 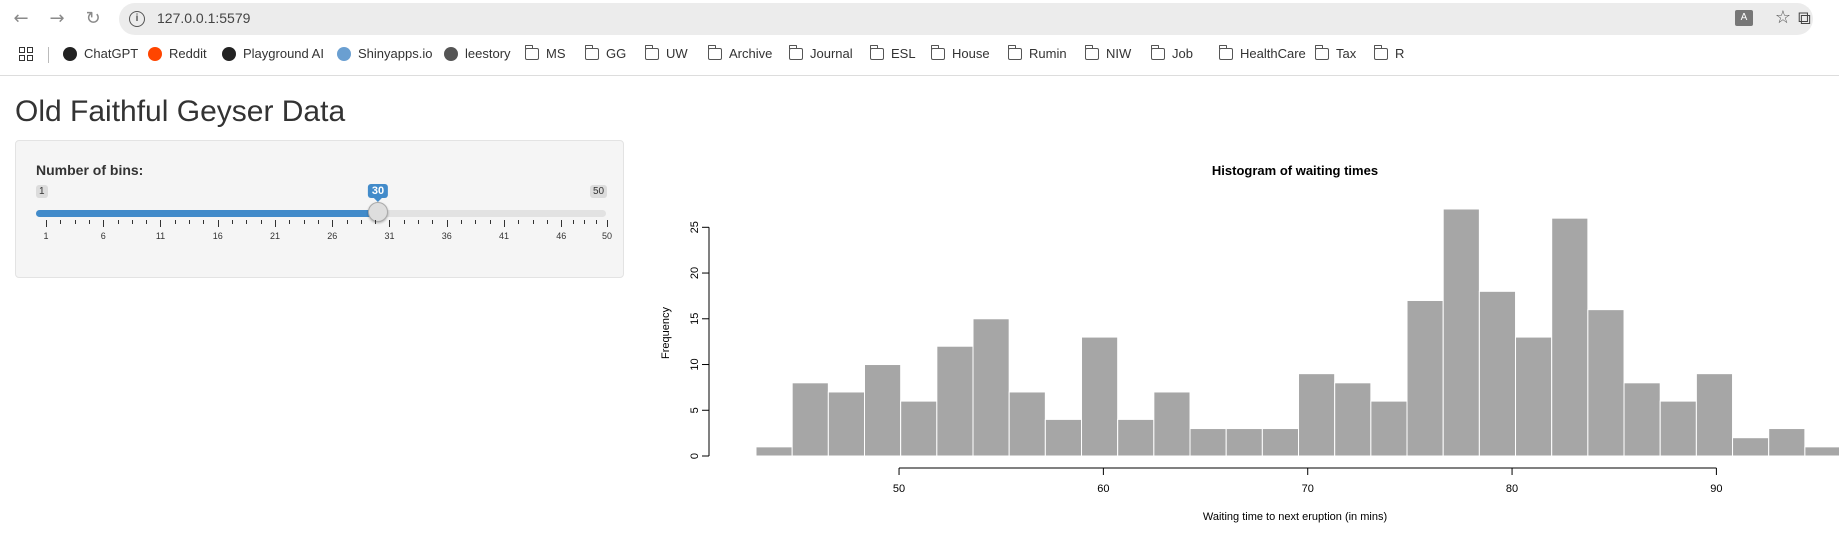 I want to click on chart-title: Histogram of waiting times, so click(x=1295, y=170).